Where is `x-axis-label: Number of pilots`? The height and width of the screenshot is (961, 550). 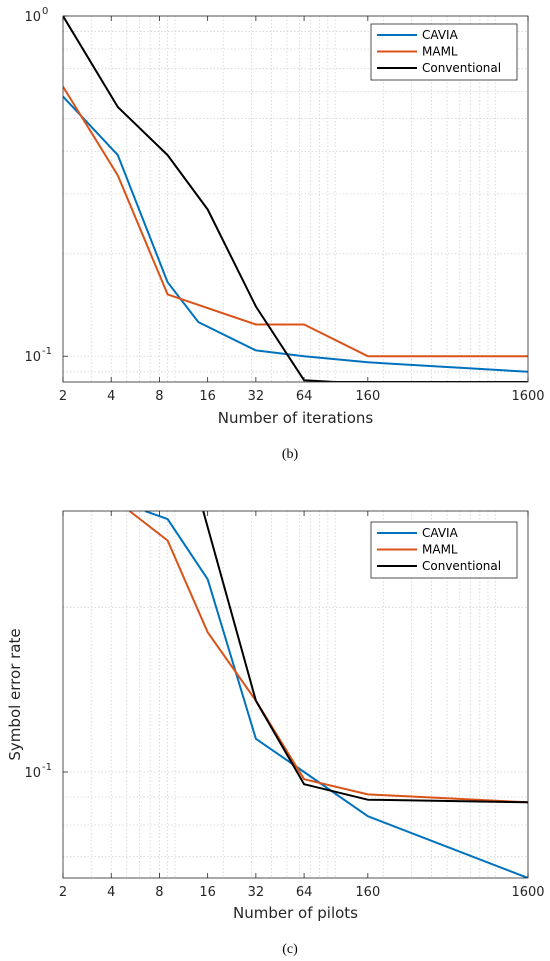 x-axis-label: Number of pilots is located at coordinates (295, 913).